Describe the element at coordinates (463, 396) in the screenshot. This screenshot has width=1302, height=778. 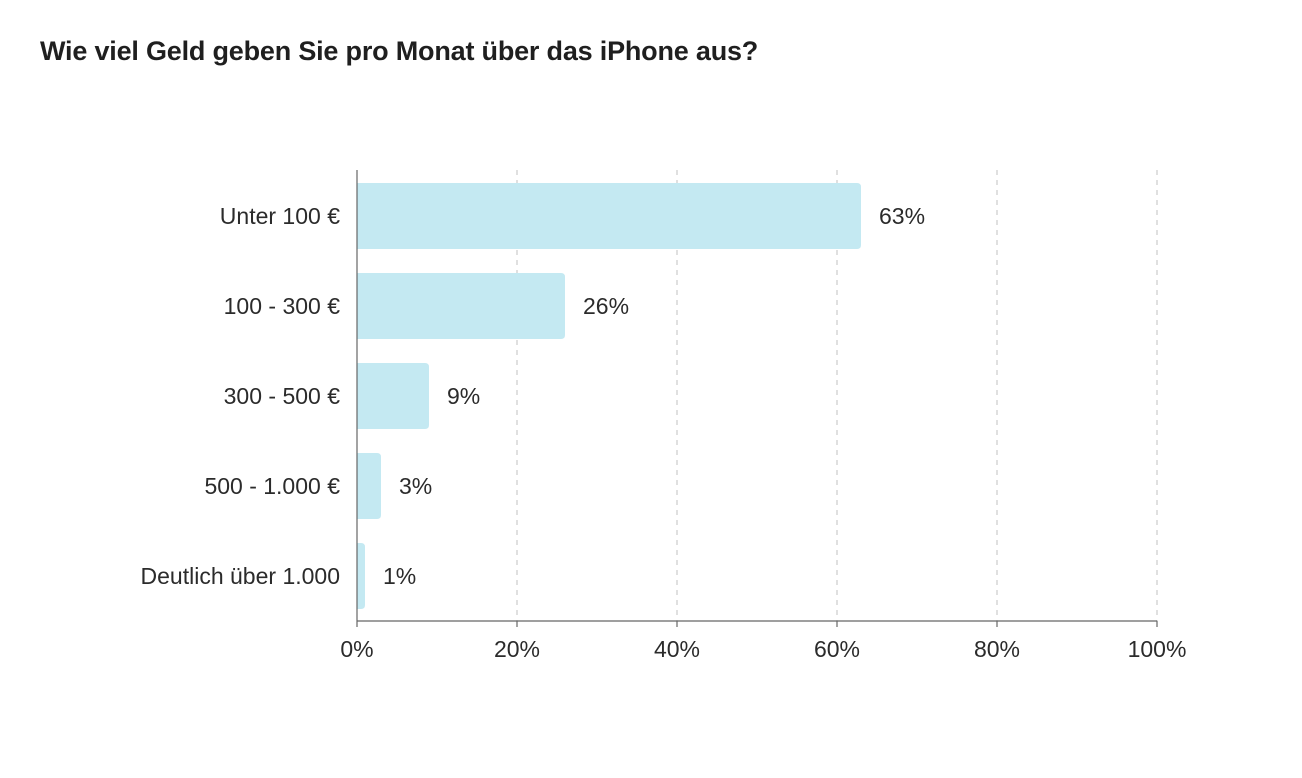
I see `value-label: 9%` at that location.